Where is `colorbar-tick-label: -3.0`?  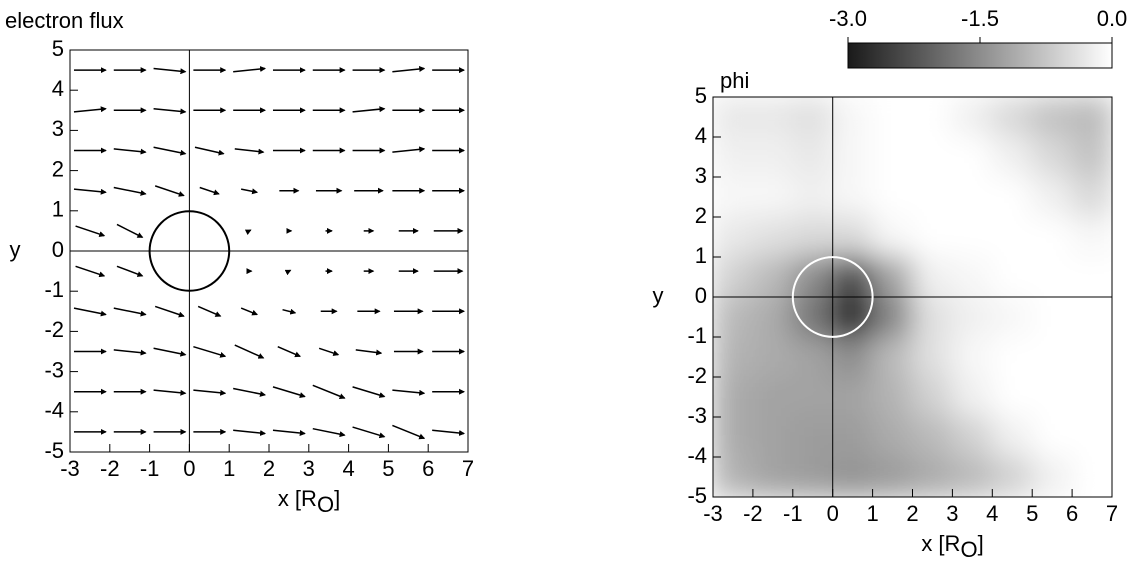
colorbar-tick-label: -3.0 is located at coordinates (848, 18).